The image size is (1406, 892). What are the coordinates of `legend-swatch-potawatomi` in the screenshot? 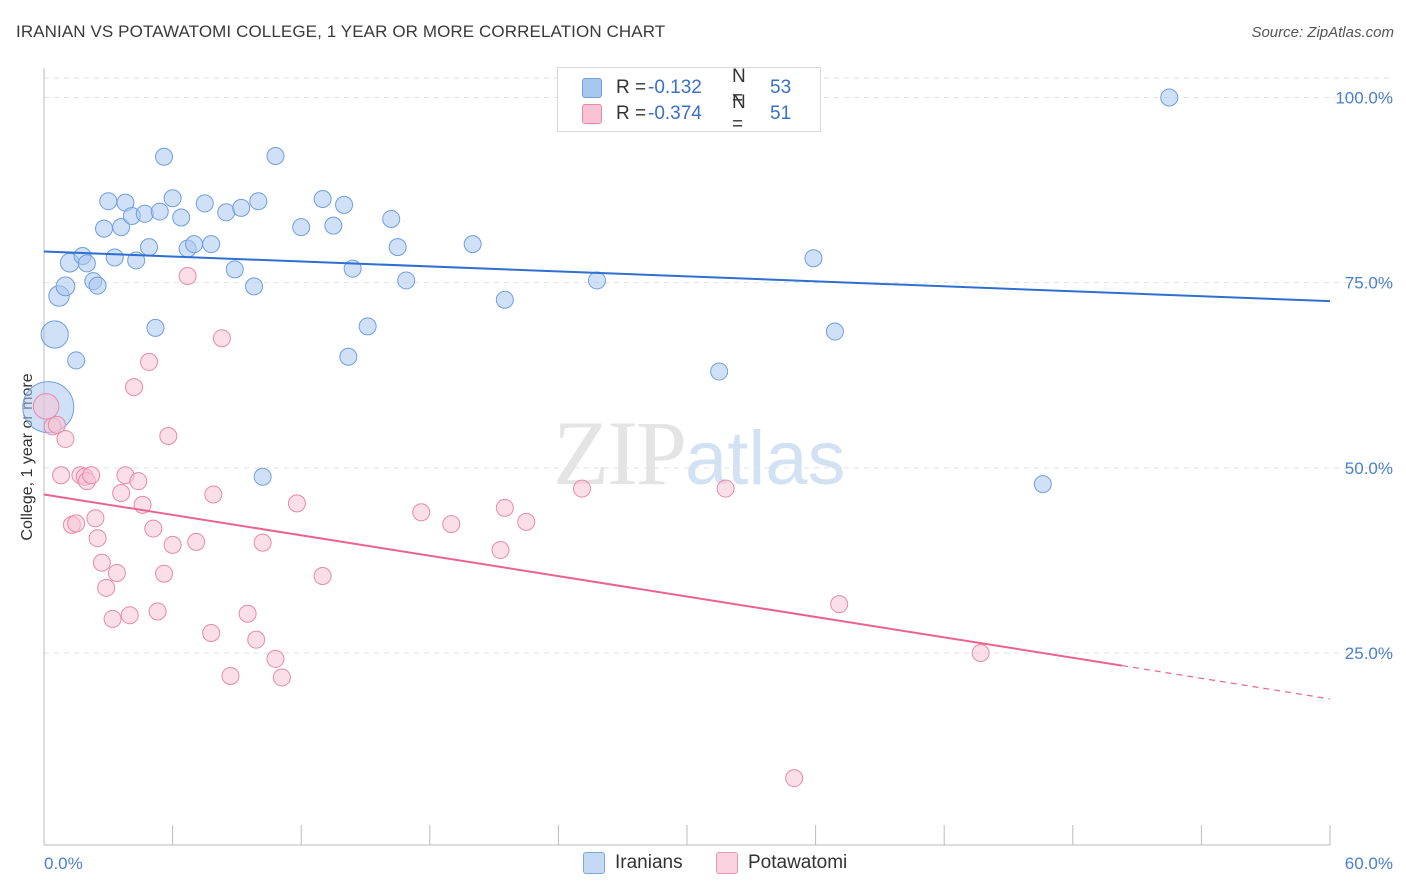 It's located at (592, 114).